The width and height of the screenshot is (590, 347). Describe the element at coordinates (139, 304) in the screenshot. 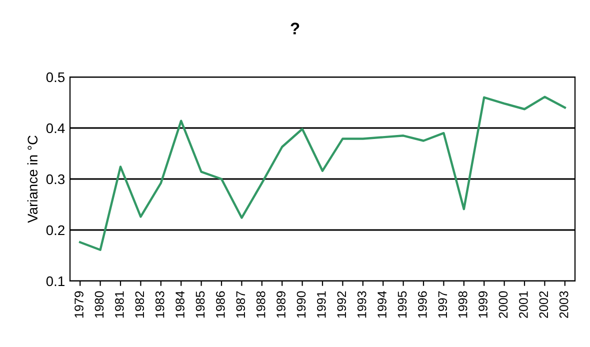

I see `x-tick-label: 1982` at that location.